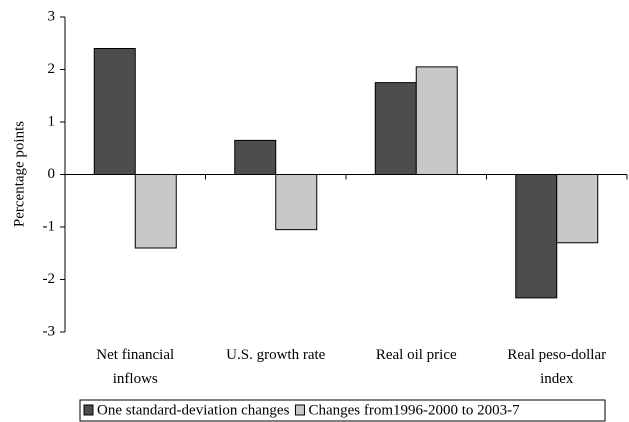  Describe the element at coordinates (19, 174) in the screenshot. I see `y-axis-label: Percentage points` at that location.